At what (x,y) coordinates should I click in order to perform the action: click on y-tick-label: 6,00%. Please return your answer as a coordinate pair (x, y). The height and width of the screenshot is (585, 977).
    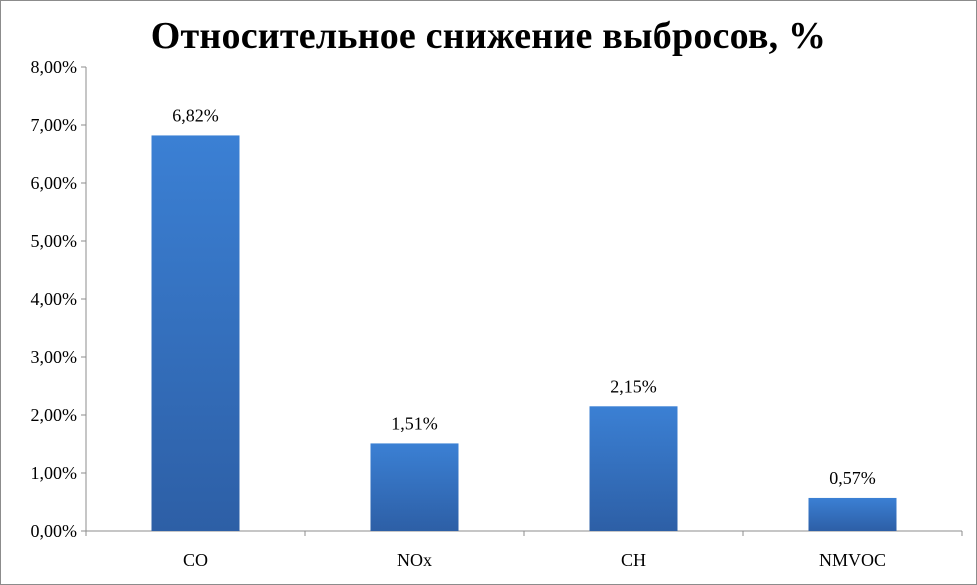
    Looking at the image, I should click on (54, 183).